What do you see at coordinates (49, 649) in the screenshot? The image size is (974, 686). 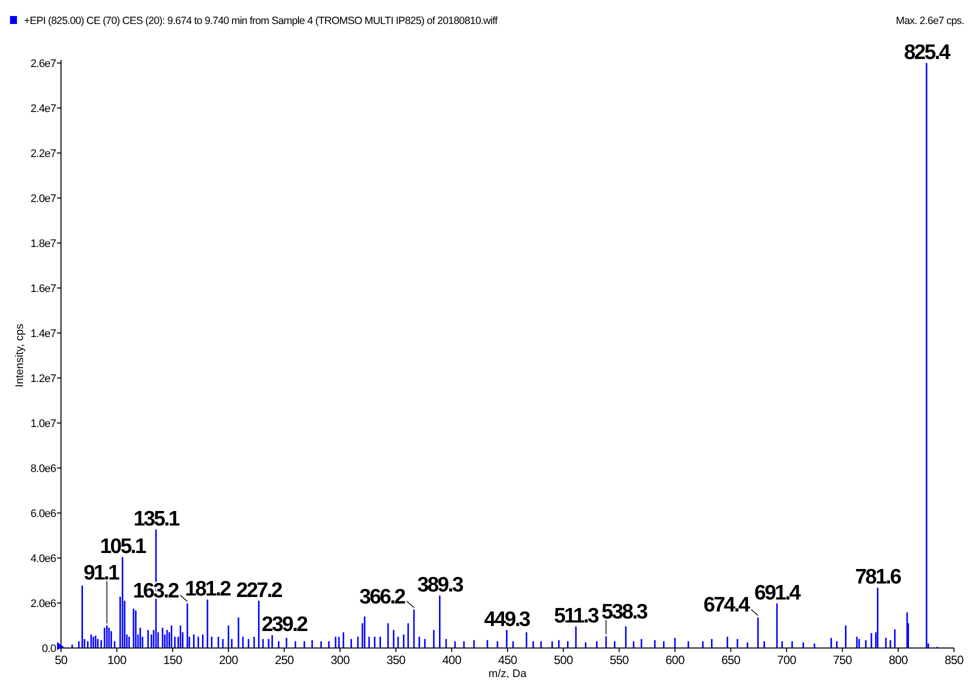 I see `y-tick-label: 0.0` at bounding box center [49, 649].